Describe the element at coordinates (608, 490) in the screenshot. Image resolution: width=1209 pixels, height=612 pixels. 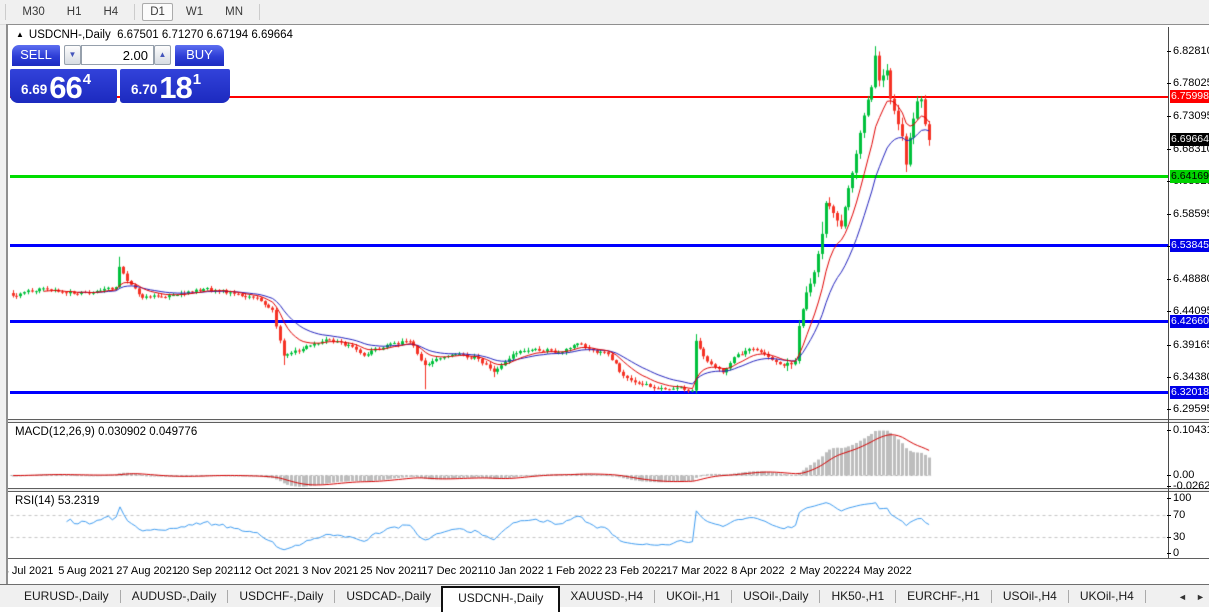
I see `pane-separator-rsi` at that location.